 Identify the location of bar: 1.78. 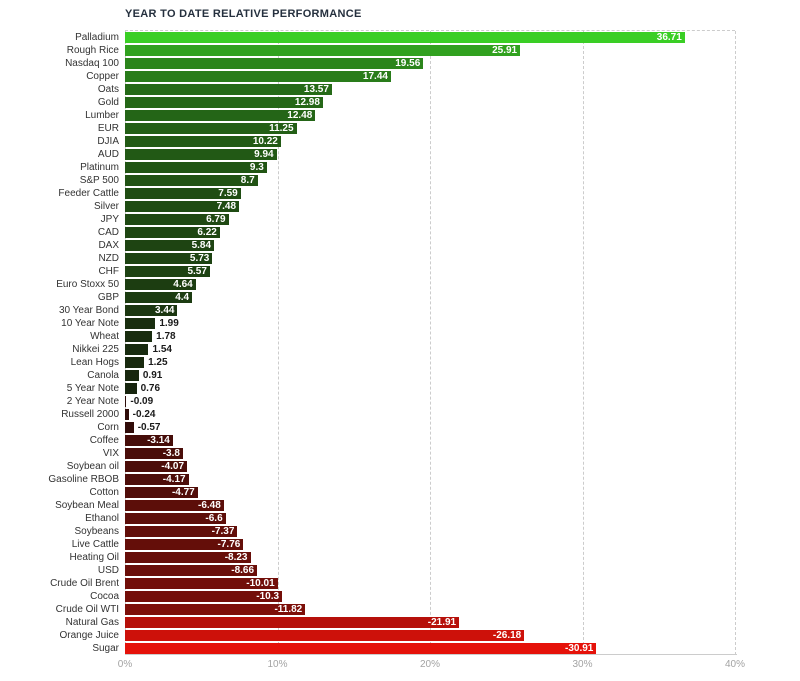
(150, 336).